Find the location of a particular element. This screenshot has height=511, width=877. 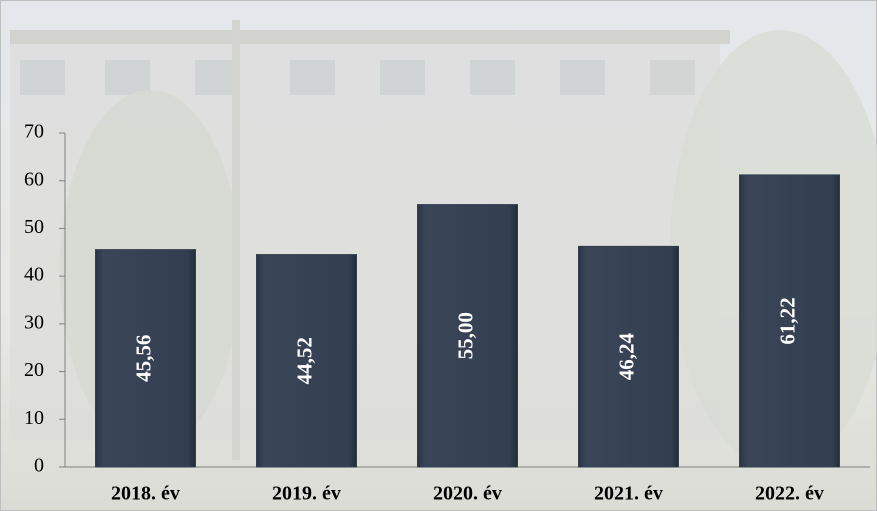

y-tick-label: 50 is located at coordinates (34, 227).